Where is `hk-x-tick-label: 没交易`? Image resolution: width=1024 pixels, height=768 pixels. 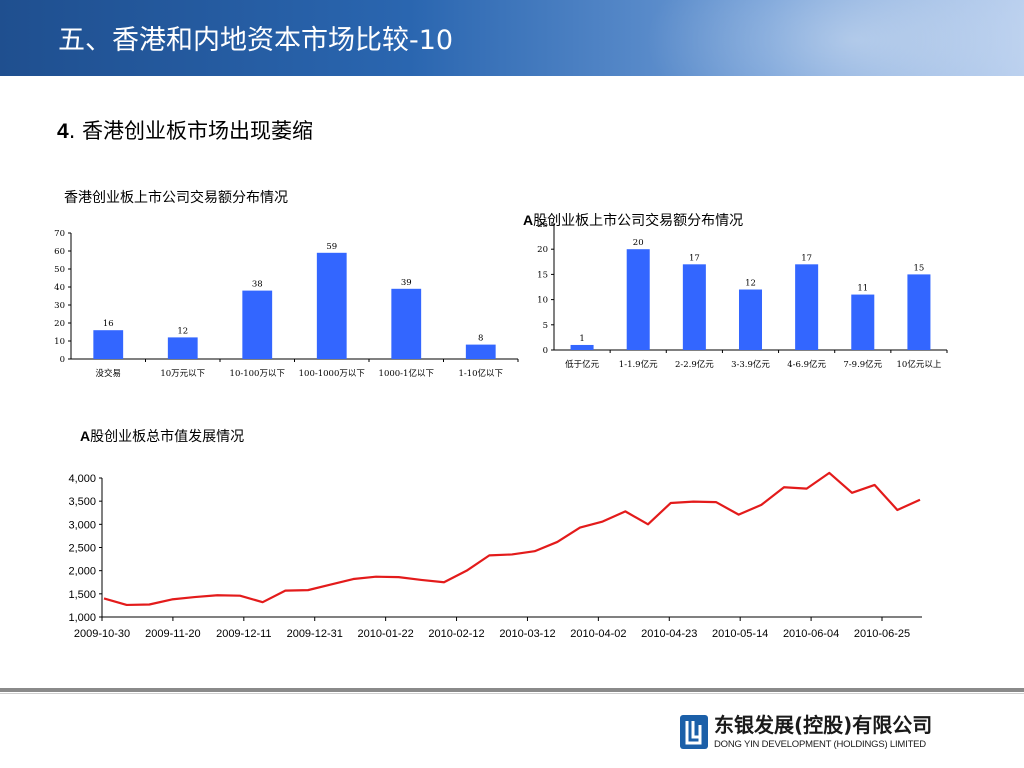
hk-x-tick-label: 没交易 is located at coordinates (108, 373).